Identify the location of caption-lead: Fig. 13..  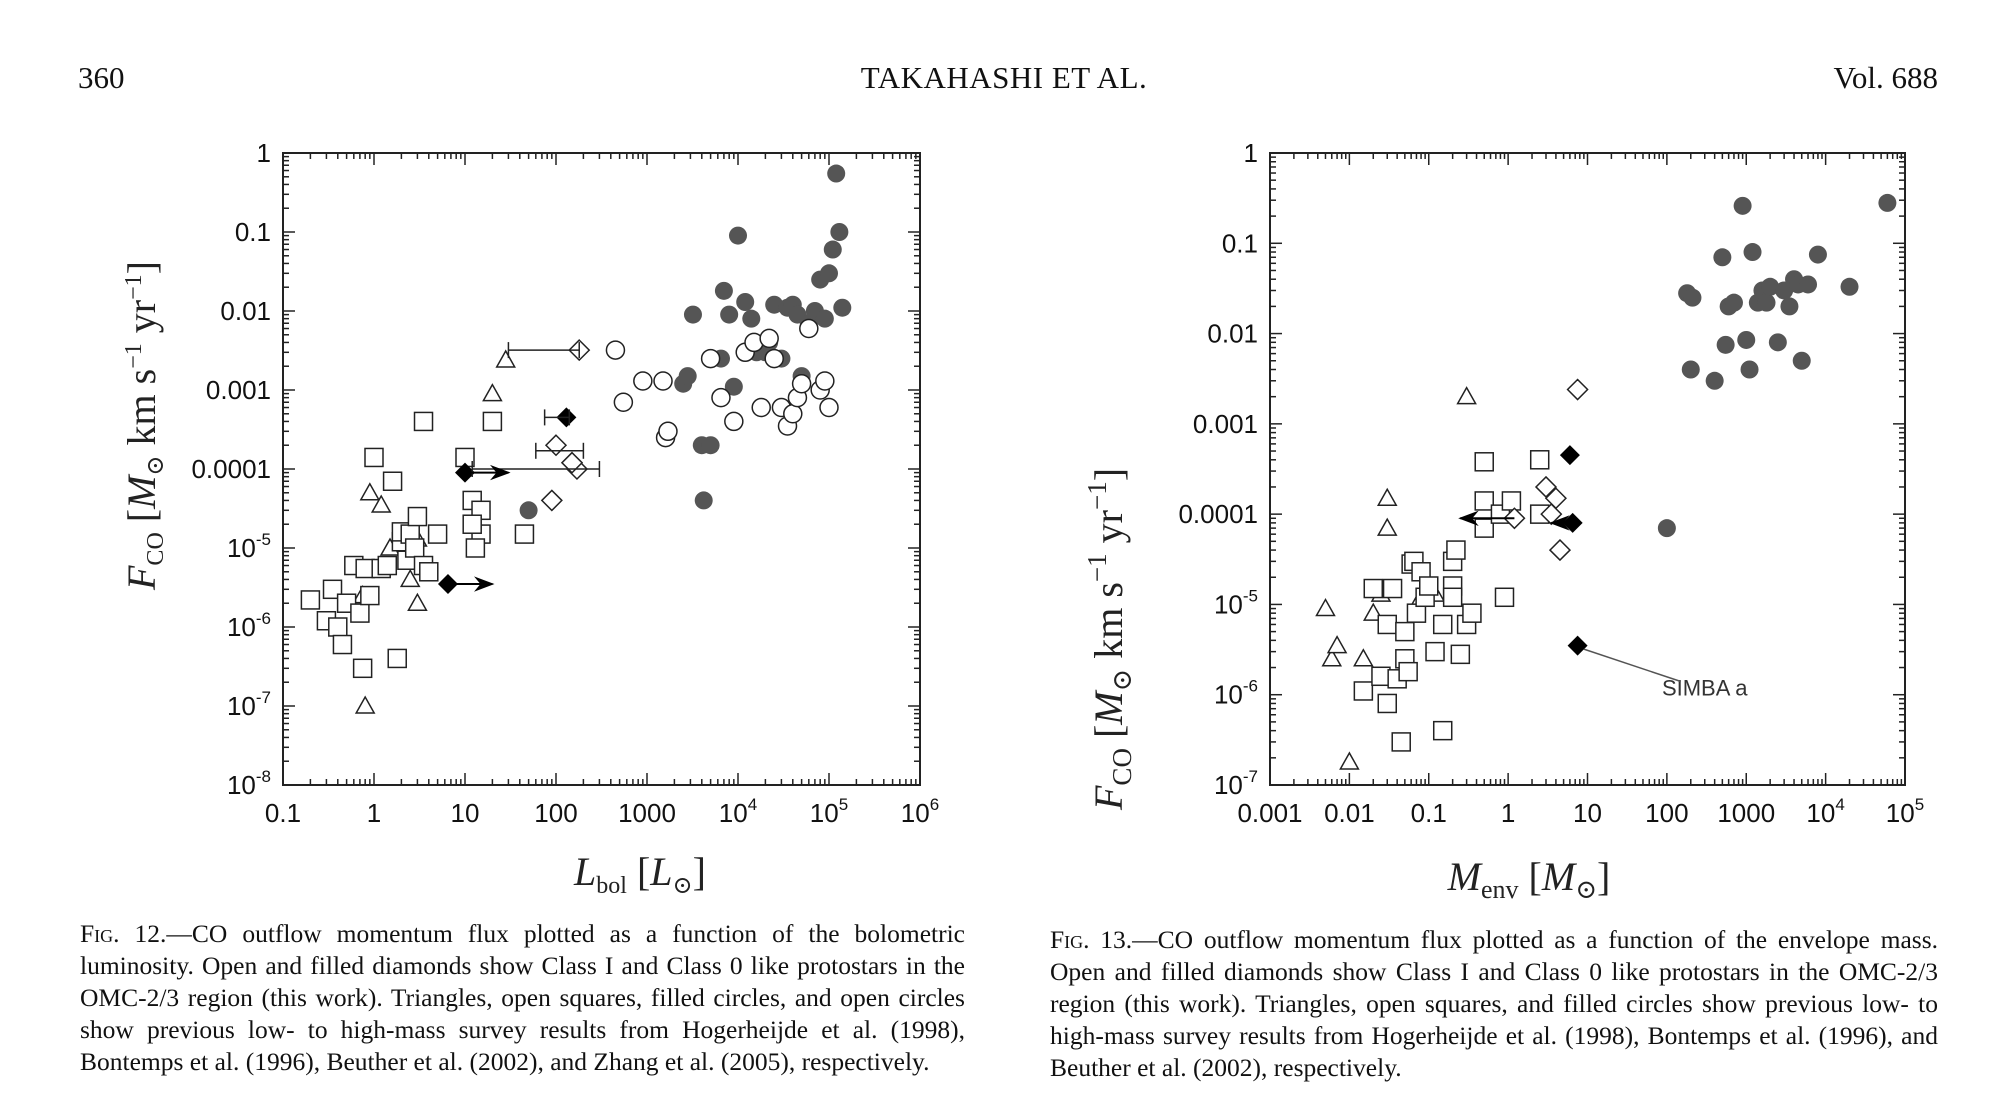
(1091, 939).